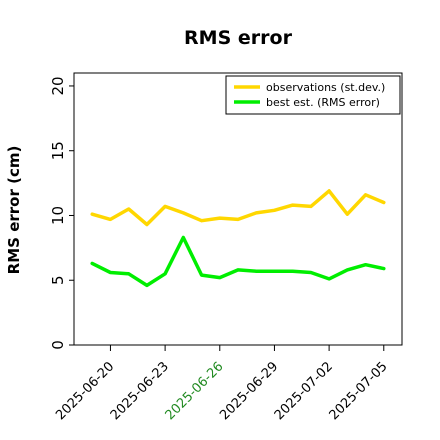  Describe the element at coordinates (58, 280) in the screenshot. I see `y-tick-label: 5` at that location.